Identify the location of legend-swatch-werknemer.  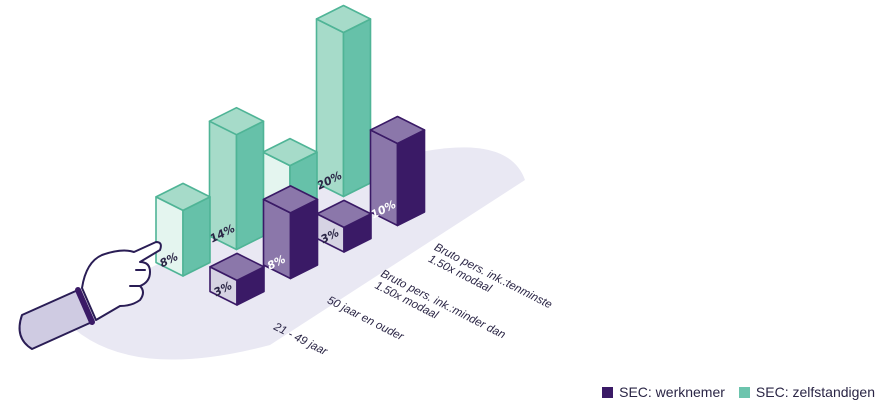
(608, 392).